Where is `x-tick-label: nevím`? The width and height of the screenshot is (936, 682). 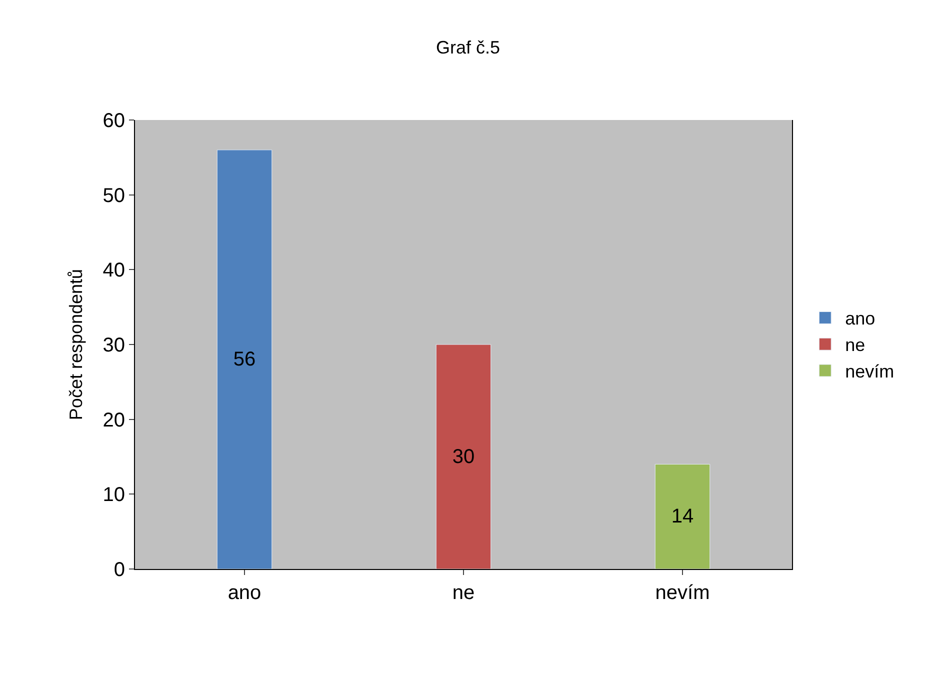
x-tick-label: nevím is located at coordinates (682, 593).